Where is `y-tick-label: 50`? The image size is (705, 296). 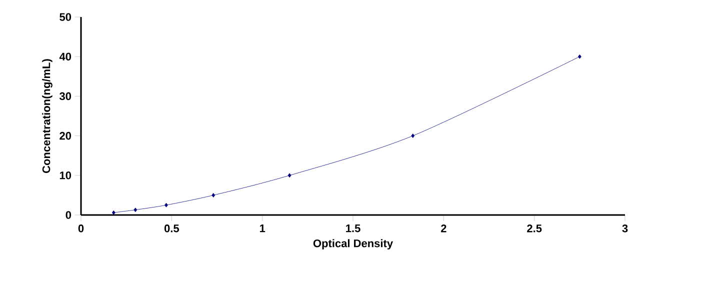
y-tick-label: 50 is located at coordinates (66, 17).